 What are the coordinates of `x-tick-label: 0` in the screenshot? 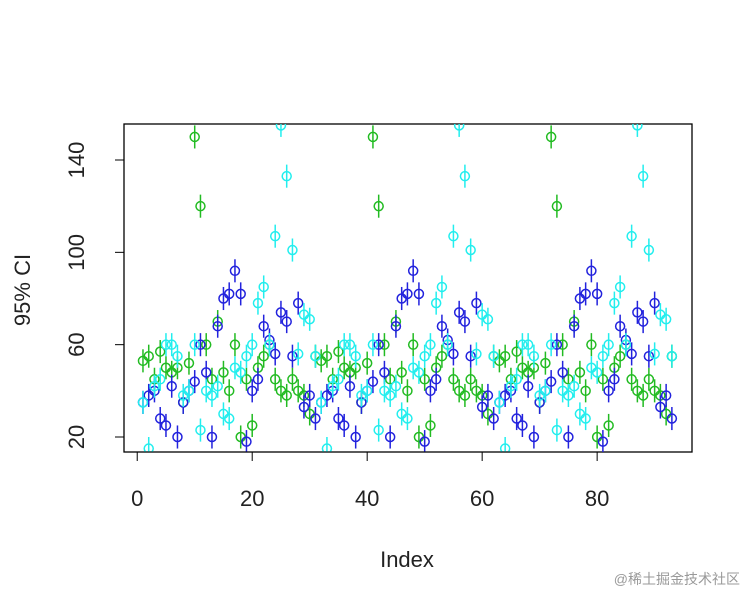 It's located at (137, 498).